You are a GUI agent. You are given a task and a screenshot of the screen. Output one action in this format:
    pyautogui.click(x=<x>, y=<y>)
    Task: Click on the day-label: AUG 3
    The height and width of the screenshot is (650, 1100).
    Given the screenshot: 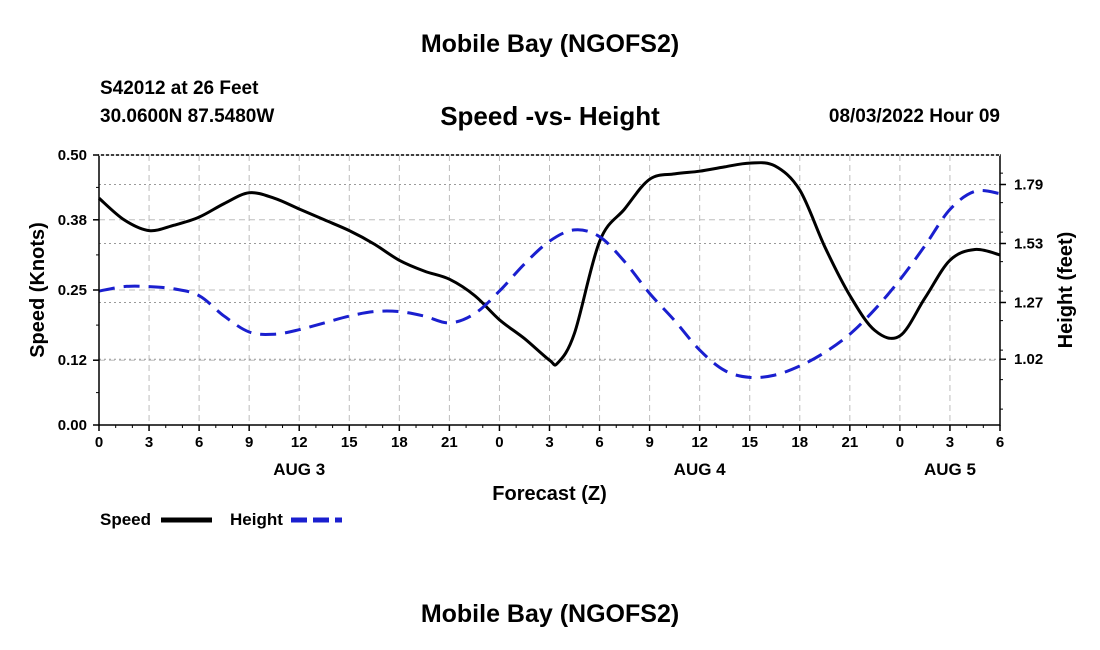 What is the action you would take?
    pyautogui.click(x=299, y=469)
    